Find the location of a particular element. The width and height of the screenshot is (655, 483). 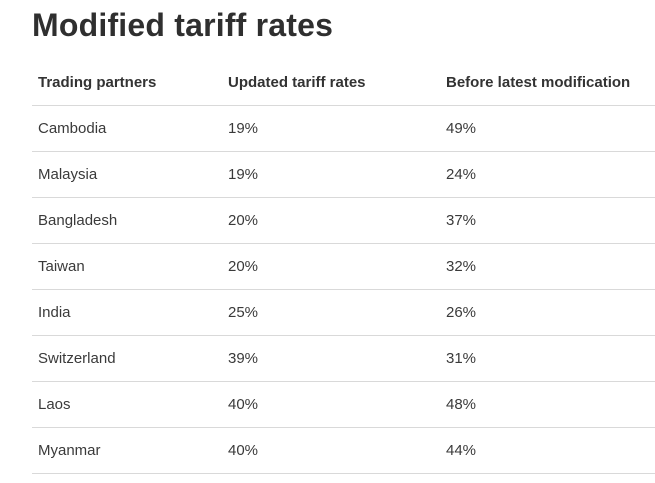

table-row: Taiwan 20% 32% is located at coordinates (343, 266).